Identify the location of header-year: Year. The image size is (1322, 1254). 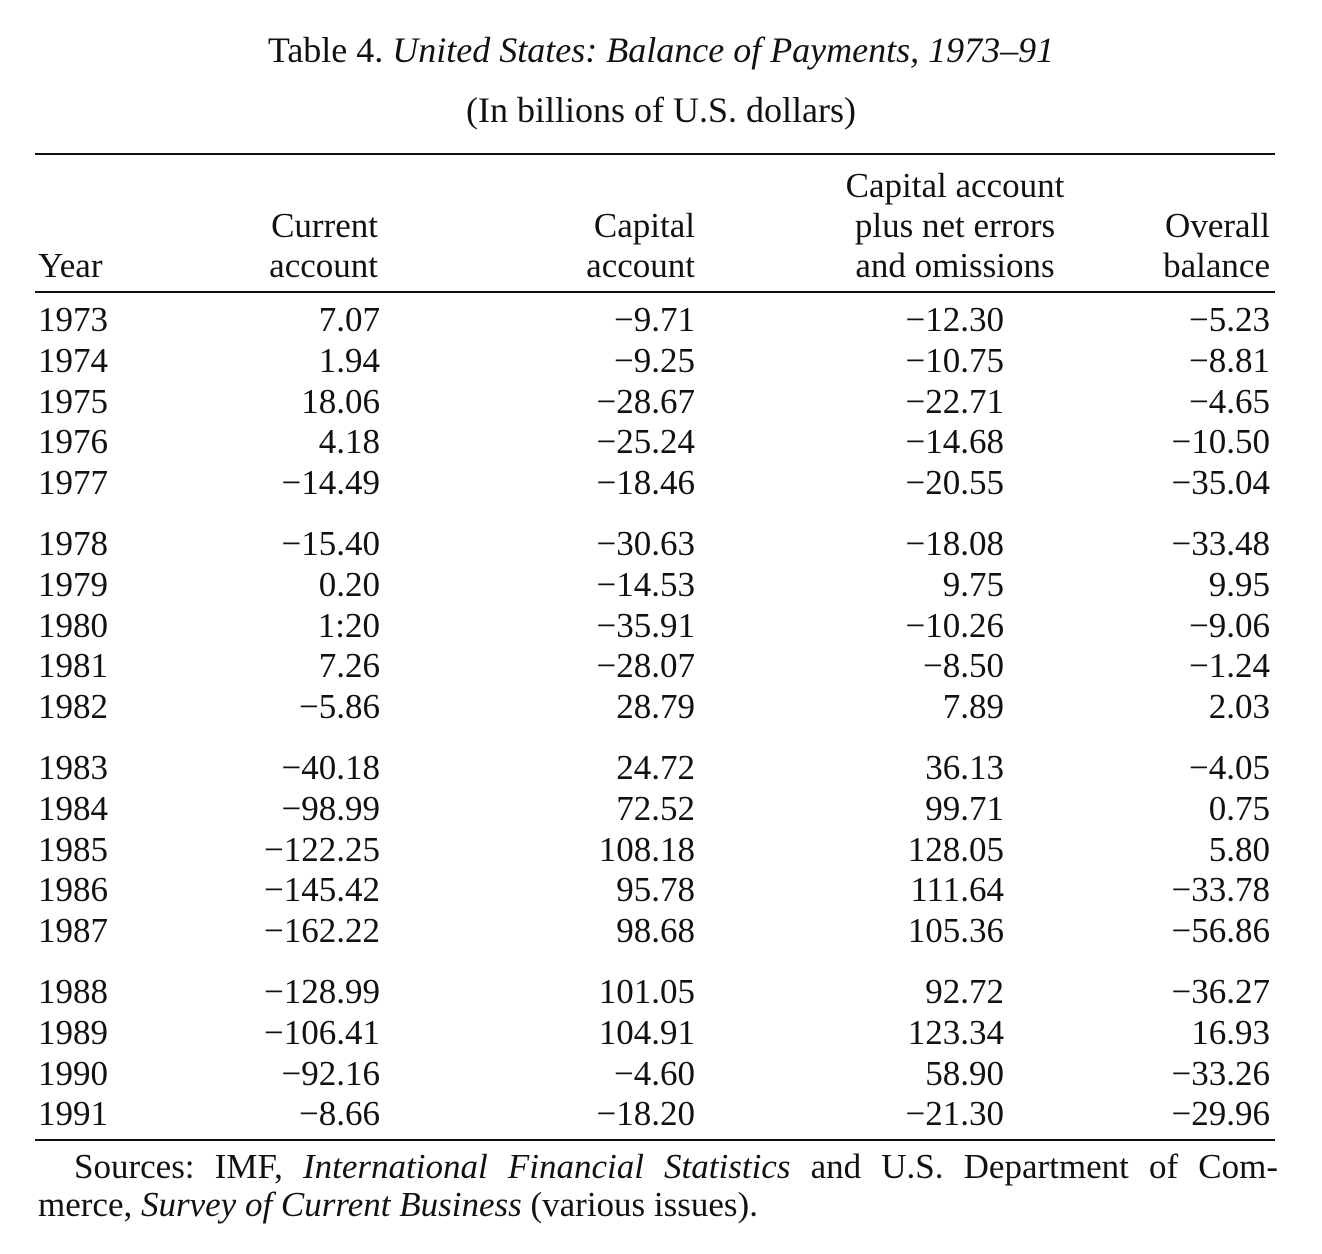
(108, 225).